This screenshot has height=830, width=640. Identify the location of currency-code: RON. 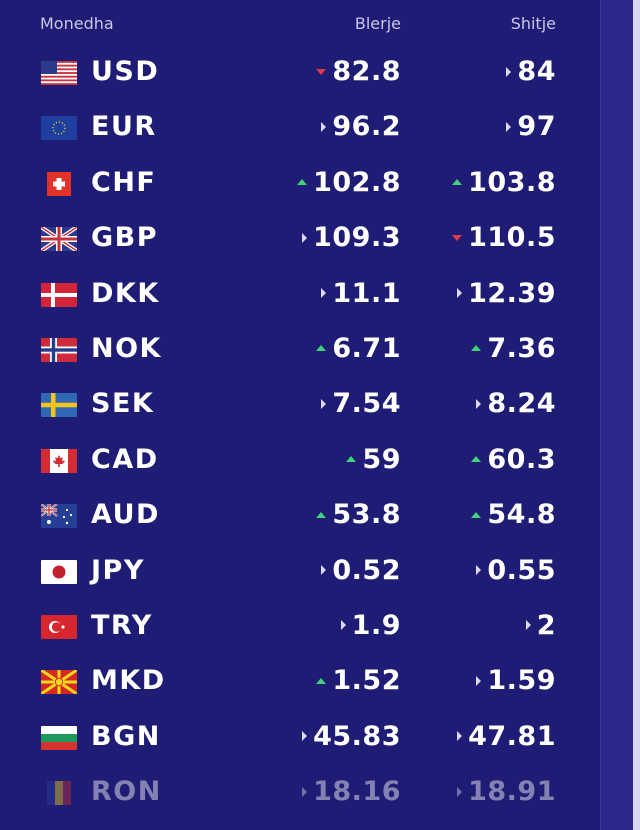
(126, 792).